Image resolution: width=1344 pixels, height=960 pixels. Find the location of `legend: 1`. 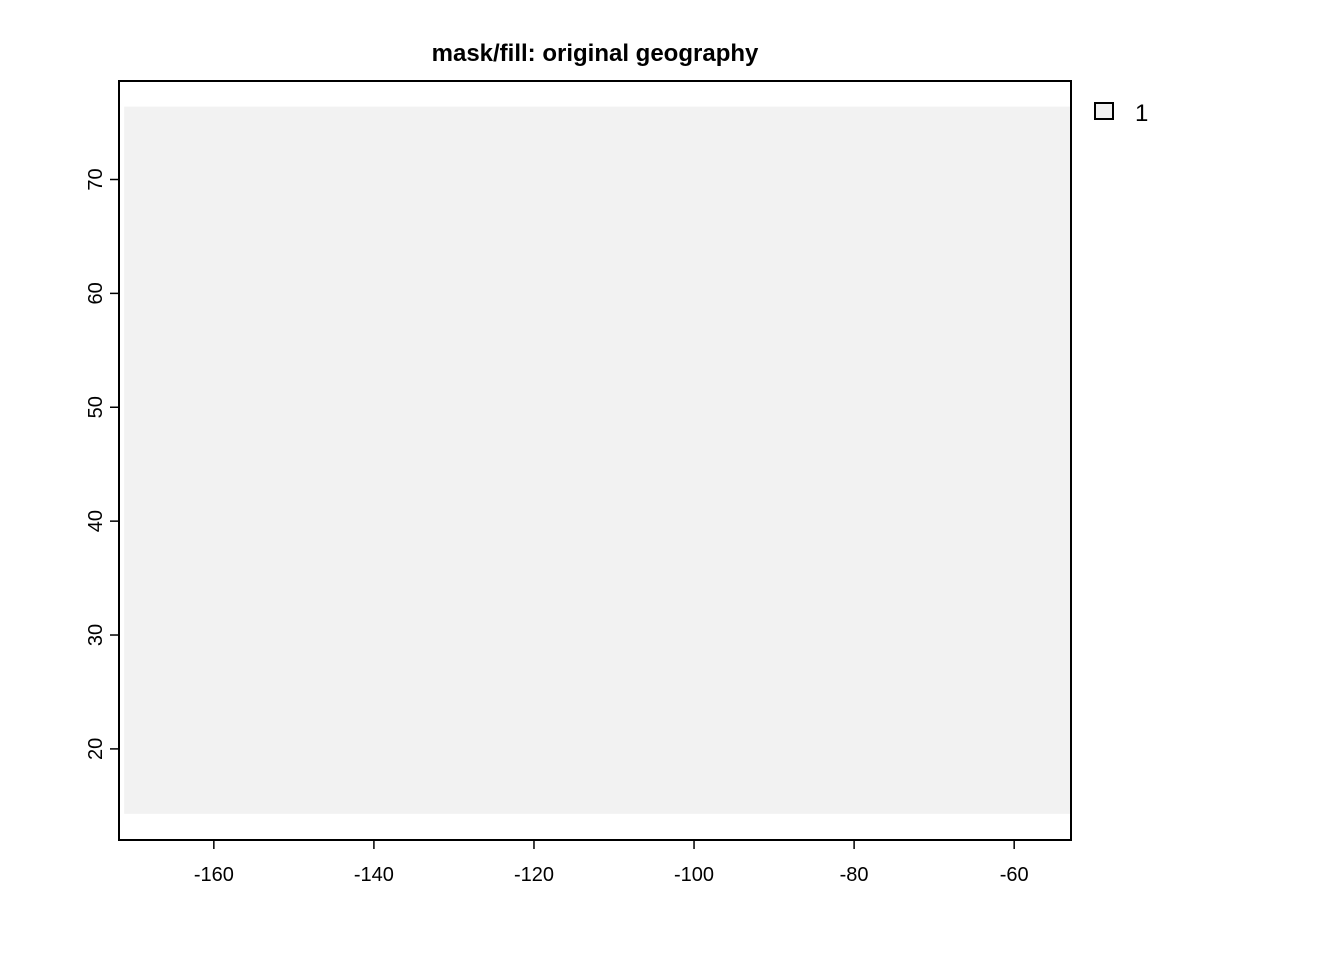

legend: 1 is located at coordinates (1121, 113).